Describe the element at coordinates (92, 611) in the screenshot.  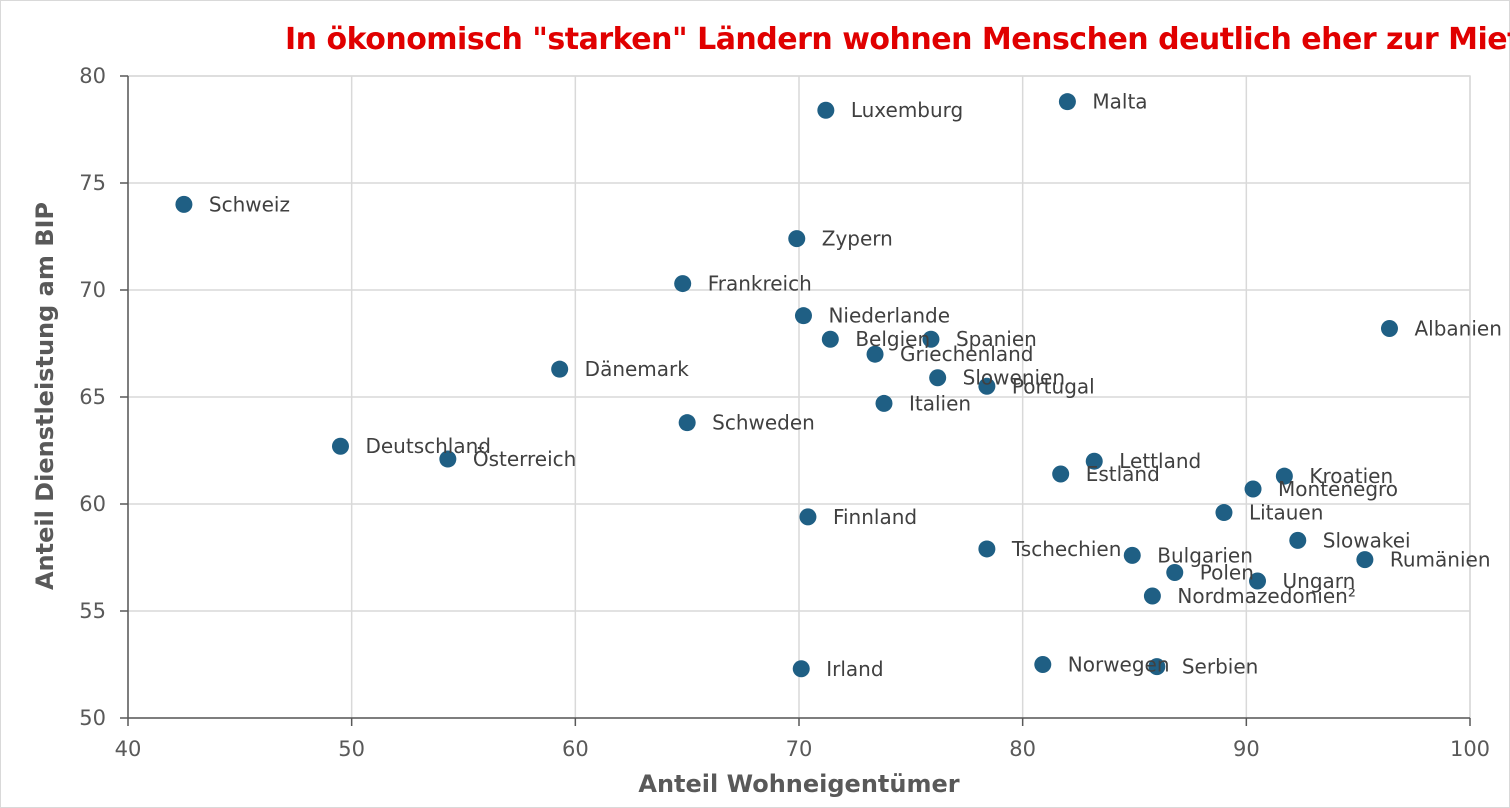
I see `y-tick-label: 55` at that location.